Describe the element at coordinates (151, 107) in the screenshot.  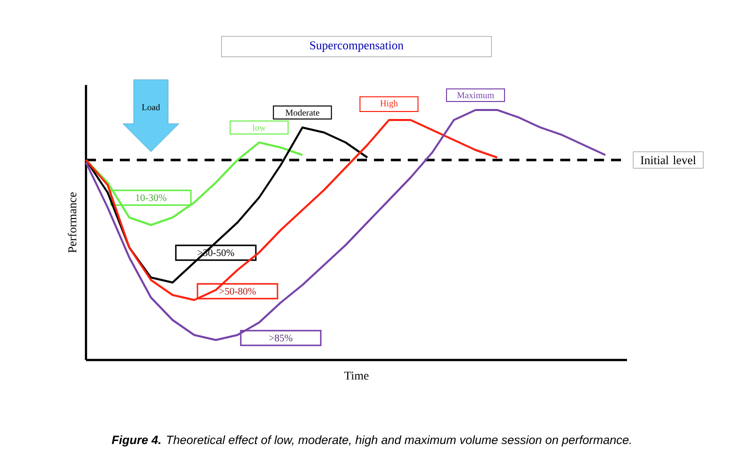
I see `annotation: Load` at that location.